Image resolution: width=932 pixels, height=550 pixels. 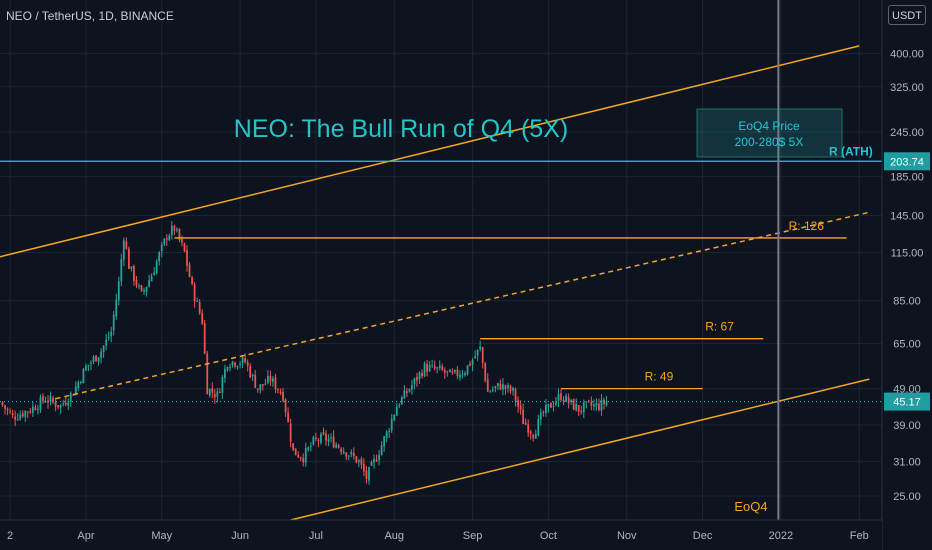 What do you see at coordinates (240, 536) in the screenshot?
I see `x-tick-label: Jun` at bounding box center [240, 536].